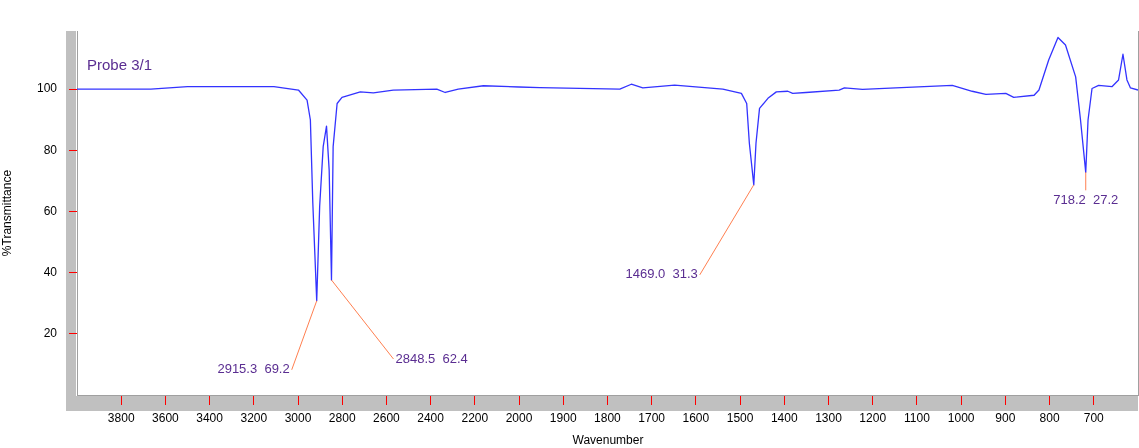 The image size is (1139, 448). What do you see at coordinates (961, 417) in the screenshot?
I see `x-tick-label: 1000` at bounding box center [961, 417].